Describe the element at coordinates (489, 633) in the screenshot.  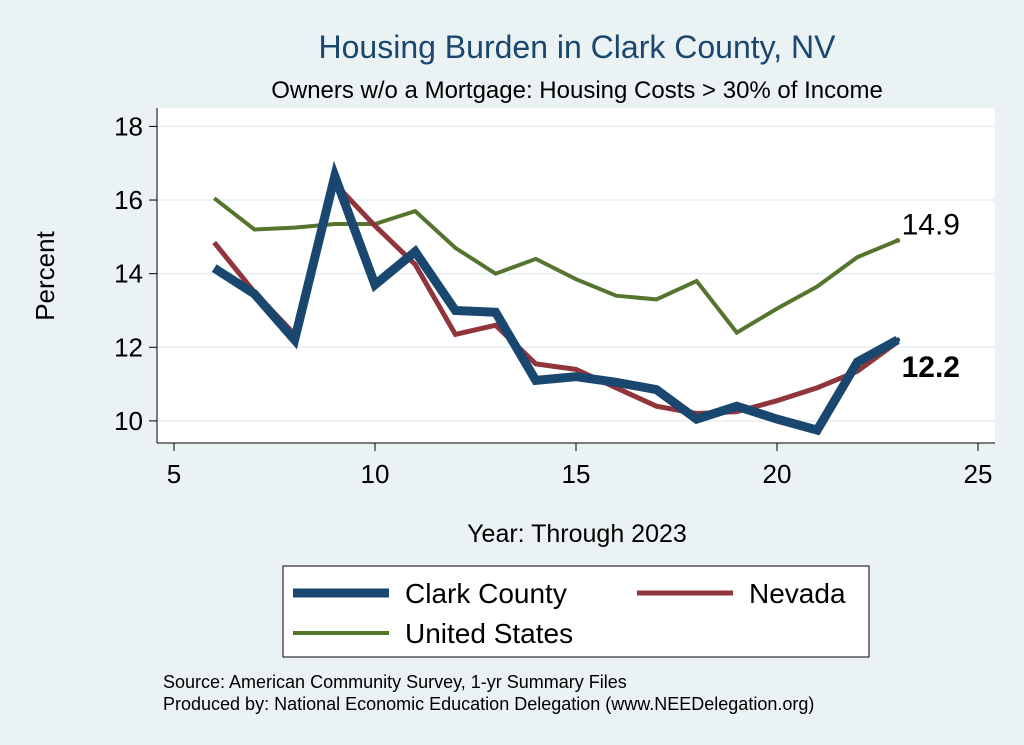
I see `legend-label-united-states: United States` at that location.